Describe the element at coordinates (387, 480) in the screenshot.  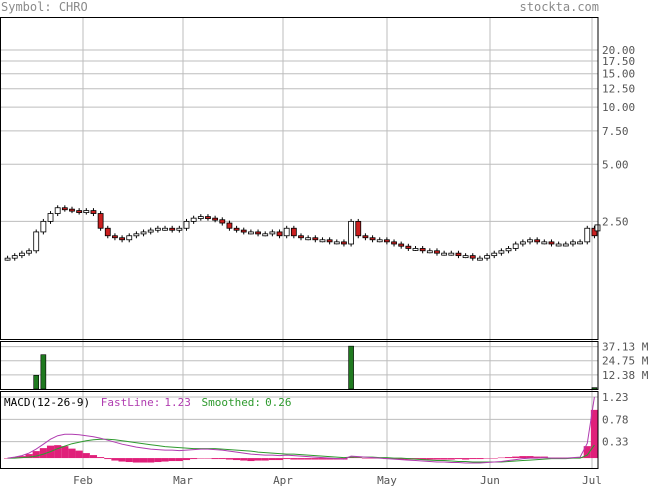
I see `month-label-may: May` at that location.